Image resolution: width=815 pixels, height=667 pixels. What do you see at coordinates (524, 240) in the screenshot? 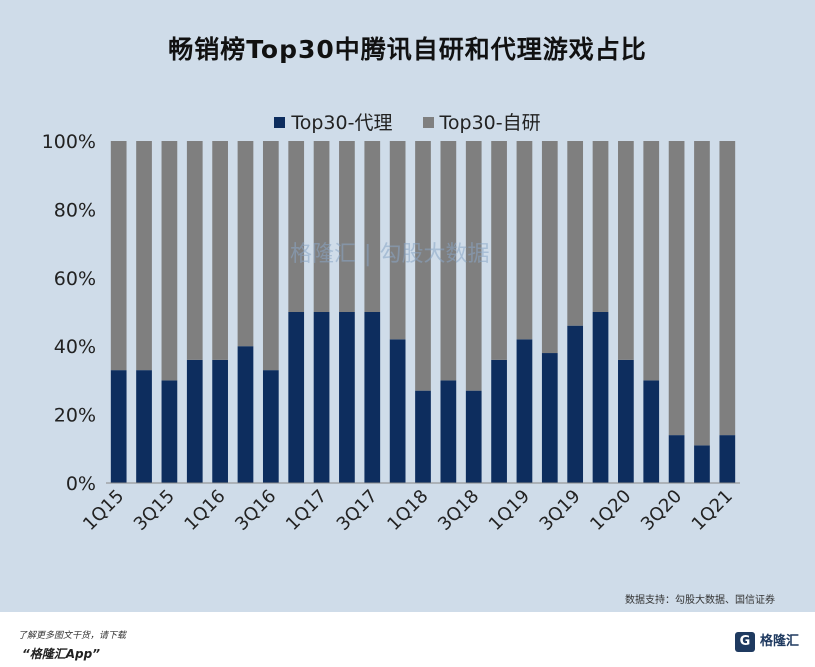
I see `bar-ziyan-1Q19` at bounding box center [524, 240].